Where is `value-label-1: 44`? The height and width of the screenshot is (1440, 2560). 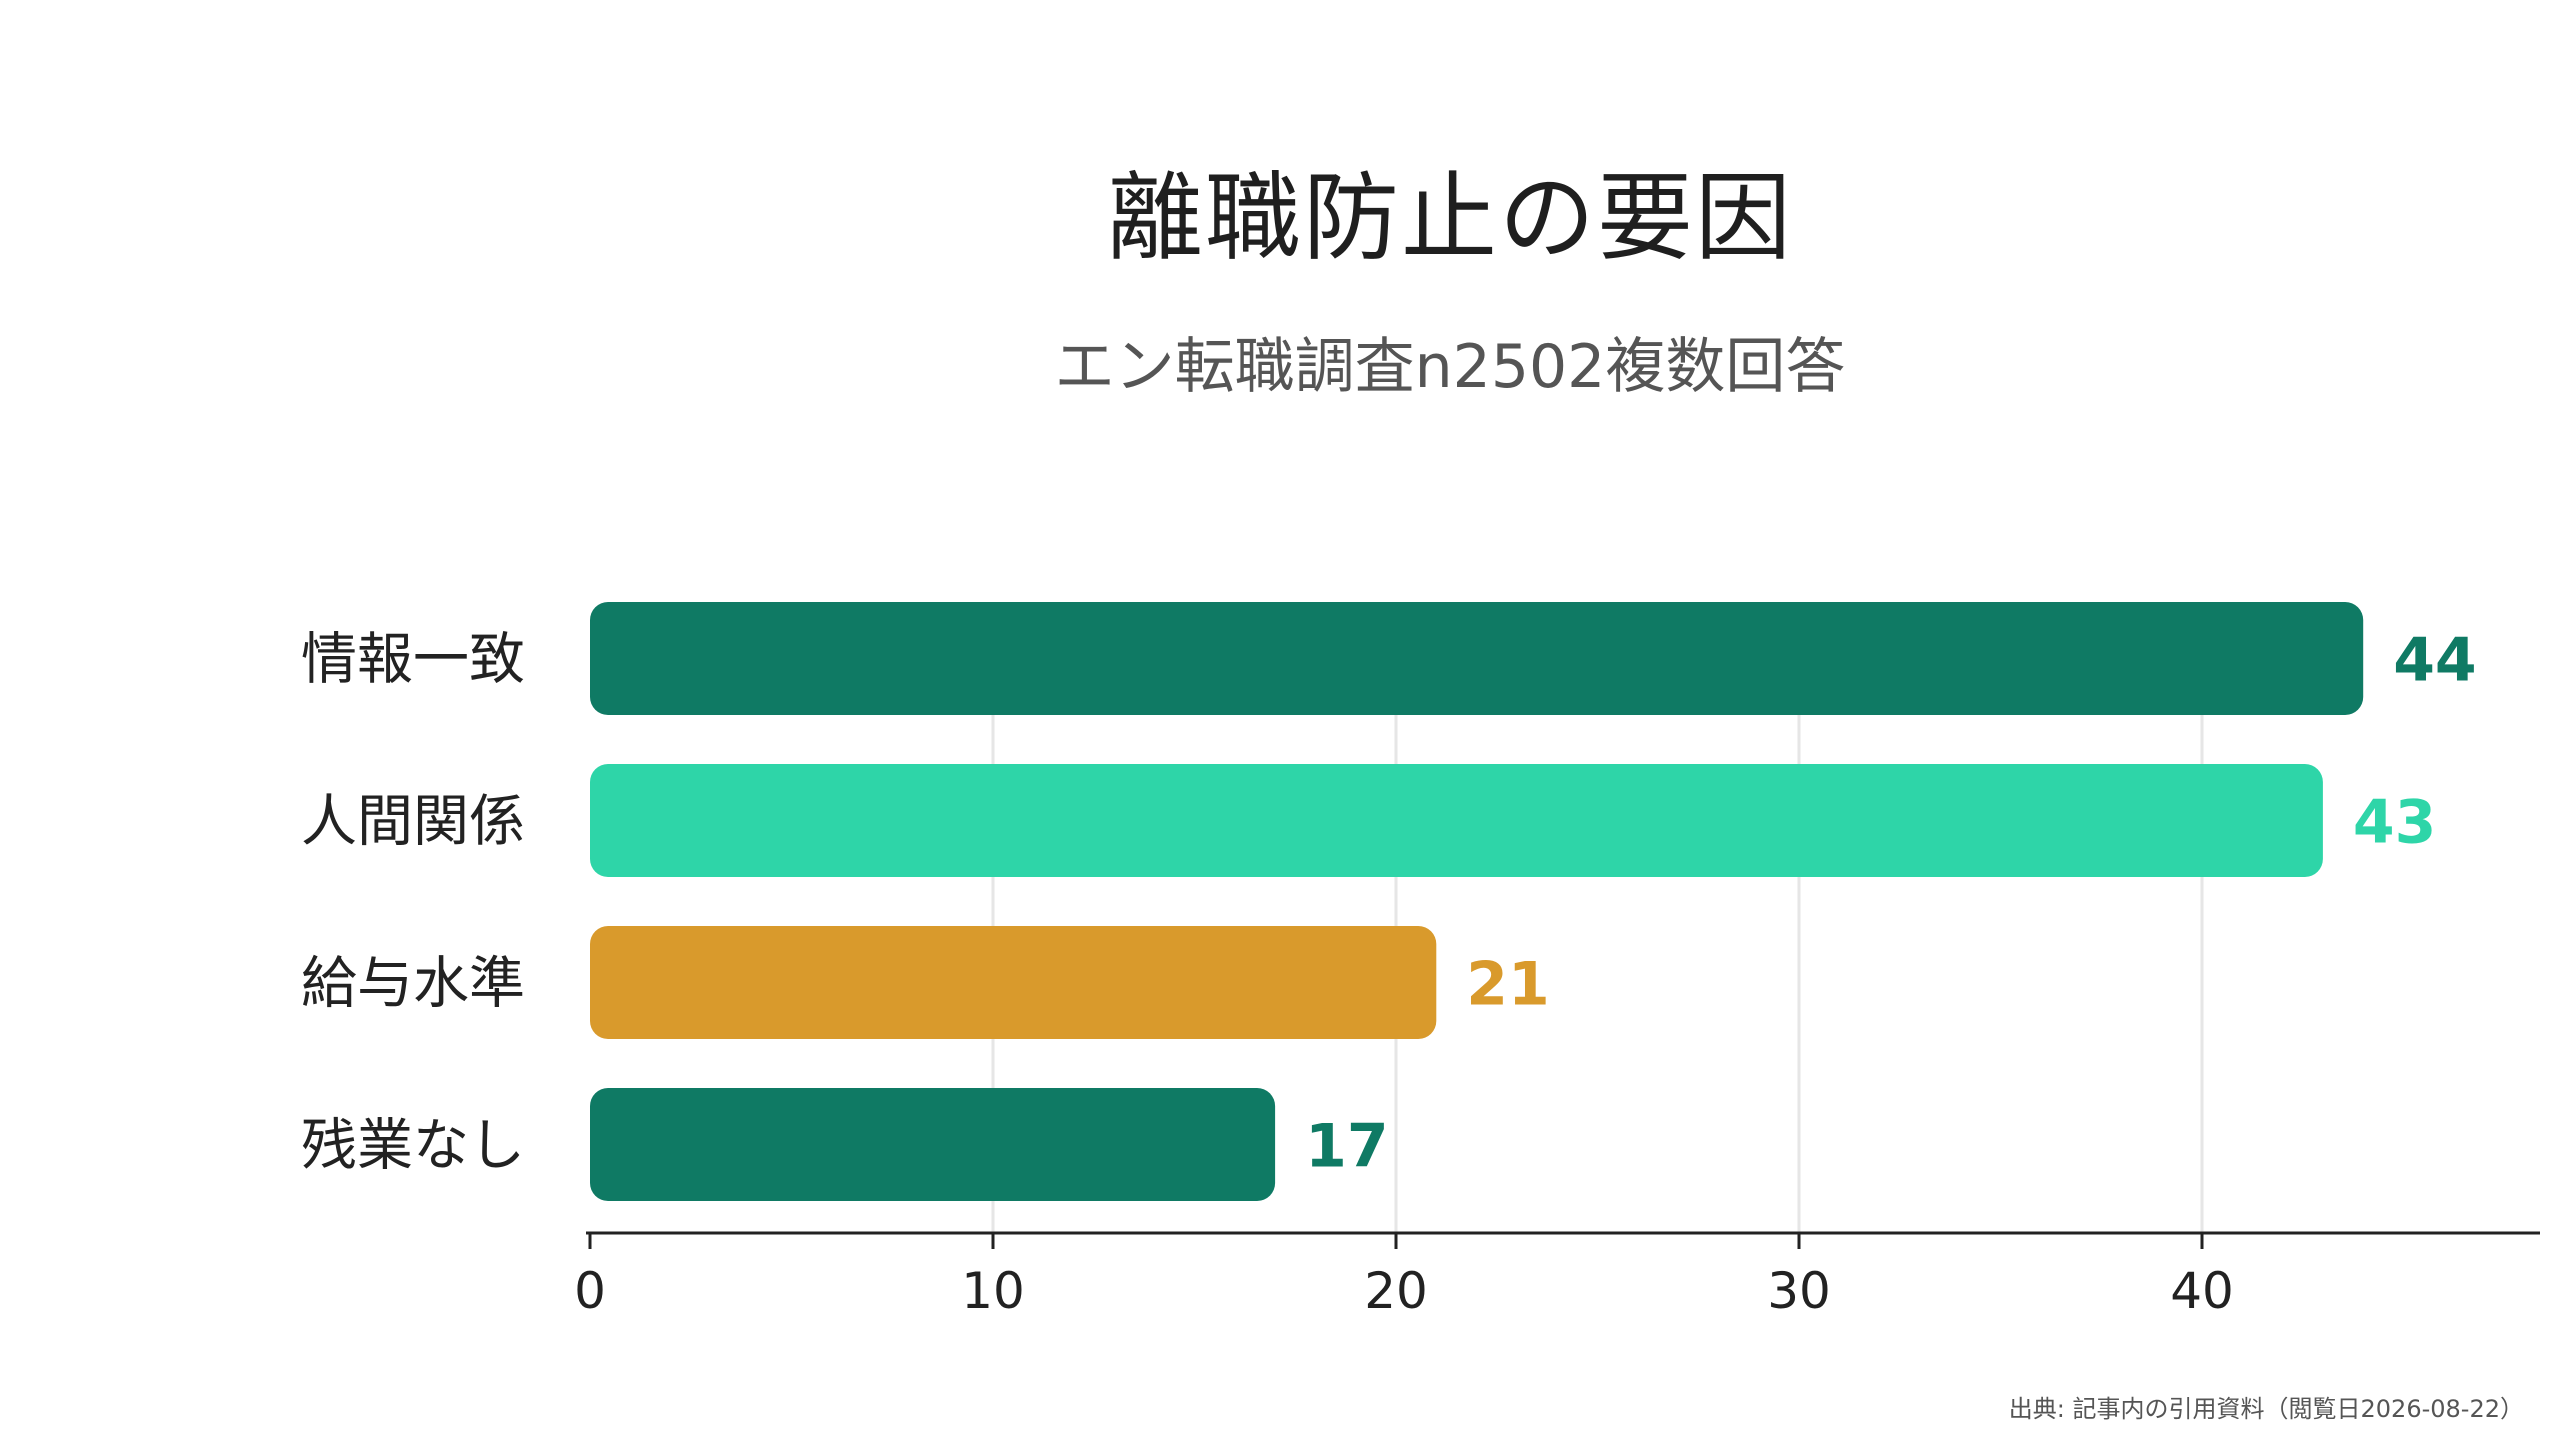
value-label-1: 44 is located at coordinates (2435, 661).